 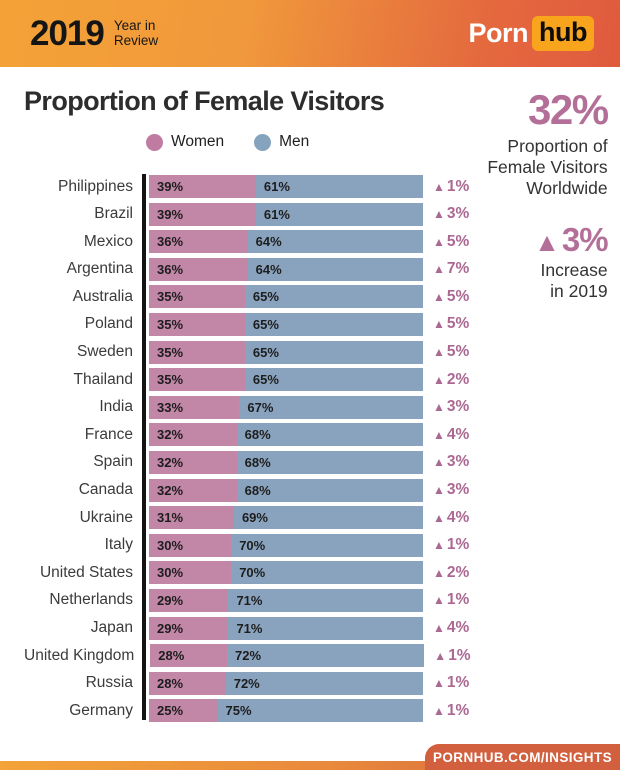 I want to click on women-percent-label: 30%, so click(x=170, y=573).